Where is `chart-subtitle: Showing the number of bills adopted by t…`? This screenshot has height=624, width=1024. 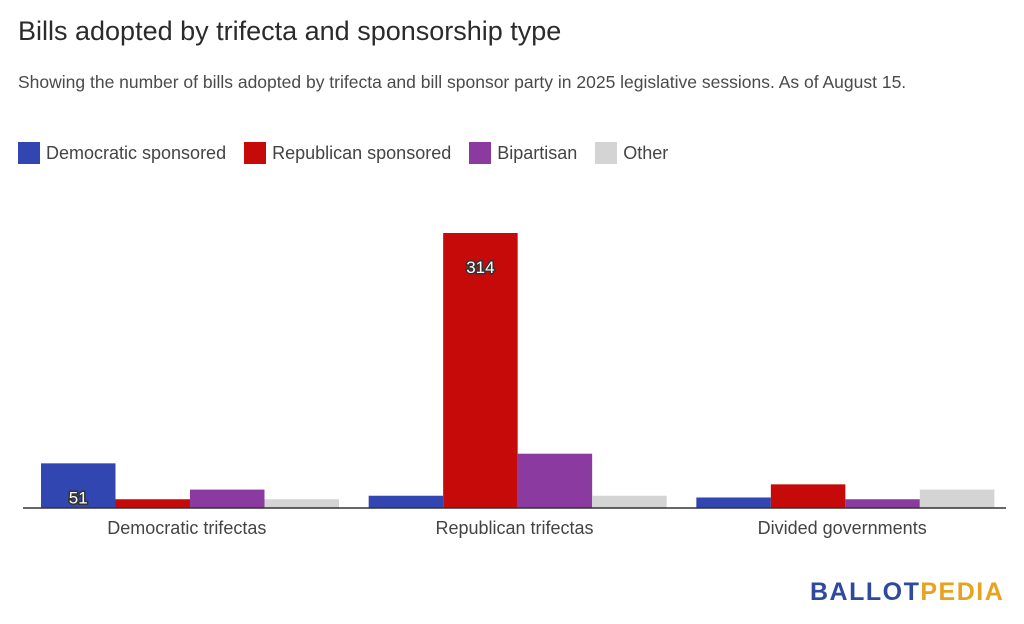
chart-subtitle: Showing the number of bills adopted by t… is located at coordinates (462, 82).